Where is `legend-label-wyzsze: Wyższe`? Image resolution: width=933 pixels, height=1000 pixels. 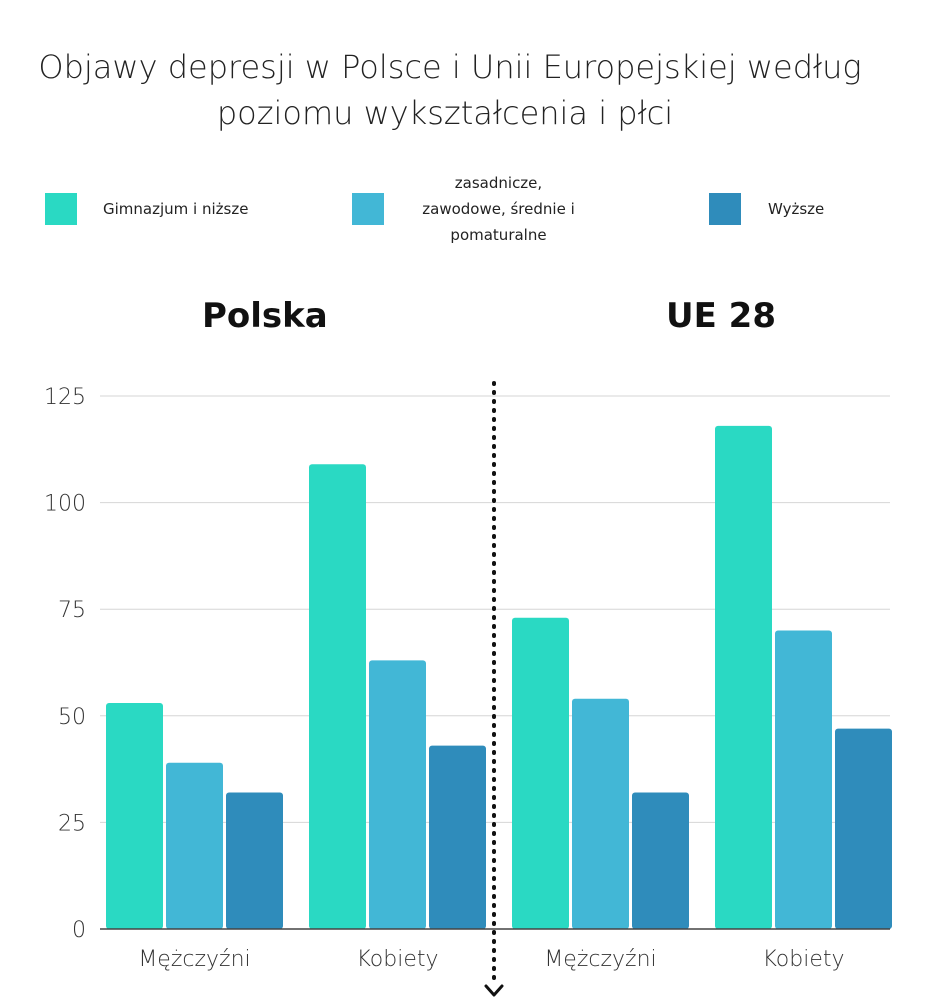
legend-label-wyzsze: Wyższe is located at coordinates (796, 209).